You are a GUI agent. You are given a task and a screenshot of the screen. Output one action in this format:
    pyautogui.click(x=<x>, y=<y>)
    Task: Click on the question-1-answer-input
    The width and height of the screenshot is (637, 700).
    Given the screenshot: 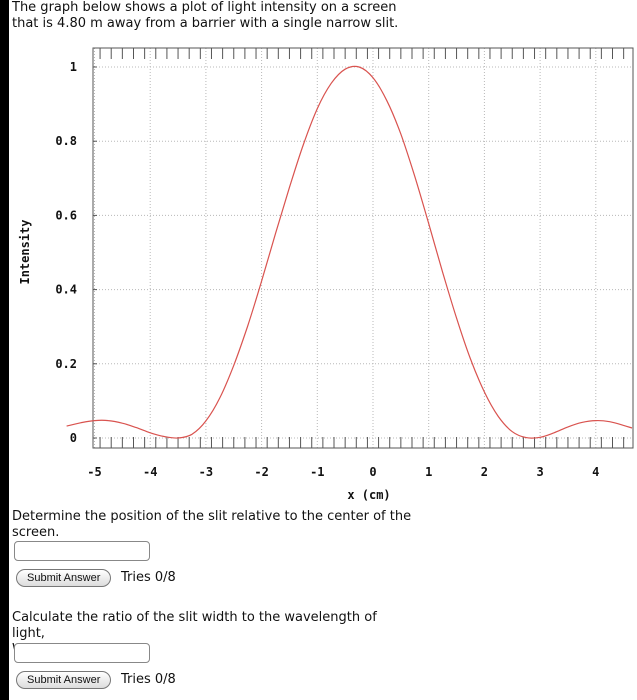 What is the action you would take?
    pyautogui.click(x=82, y=551)
    